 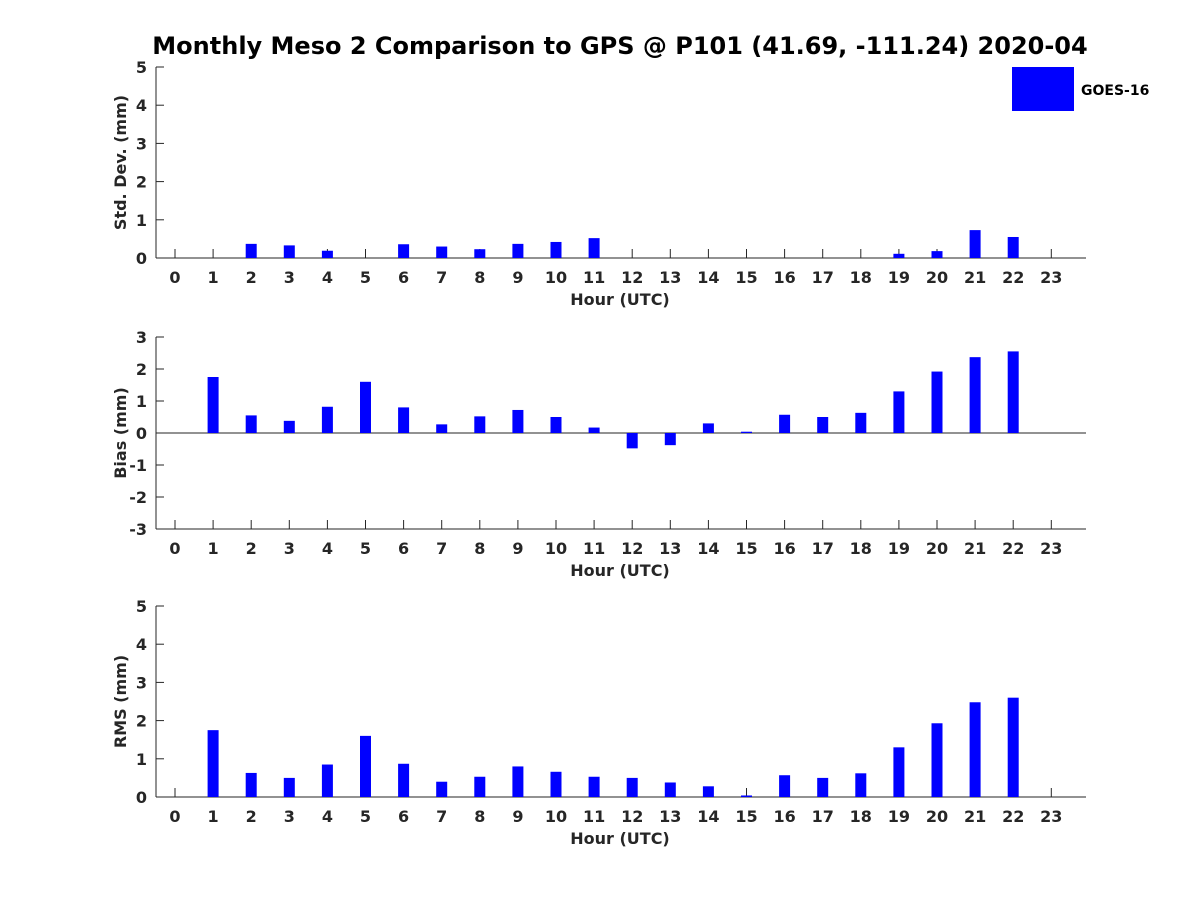 I want to click on y-tick-label: 0, so click(x=141, y=797).